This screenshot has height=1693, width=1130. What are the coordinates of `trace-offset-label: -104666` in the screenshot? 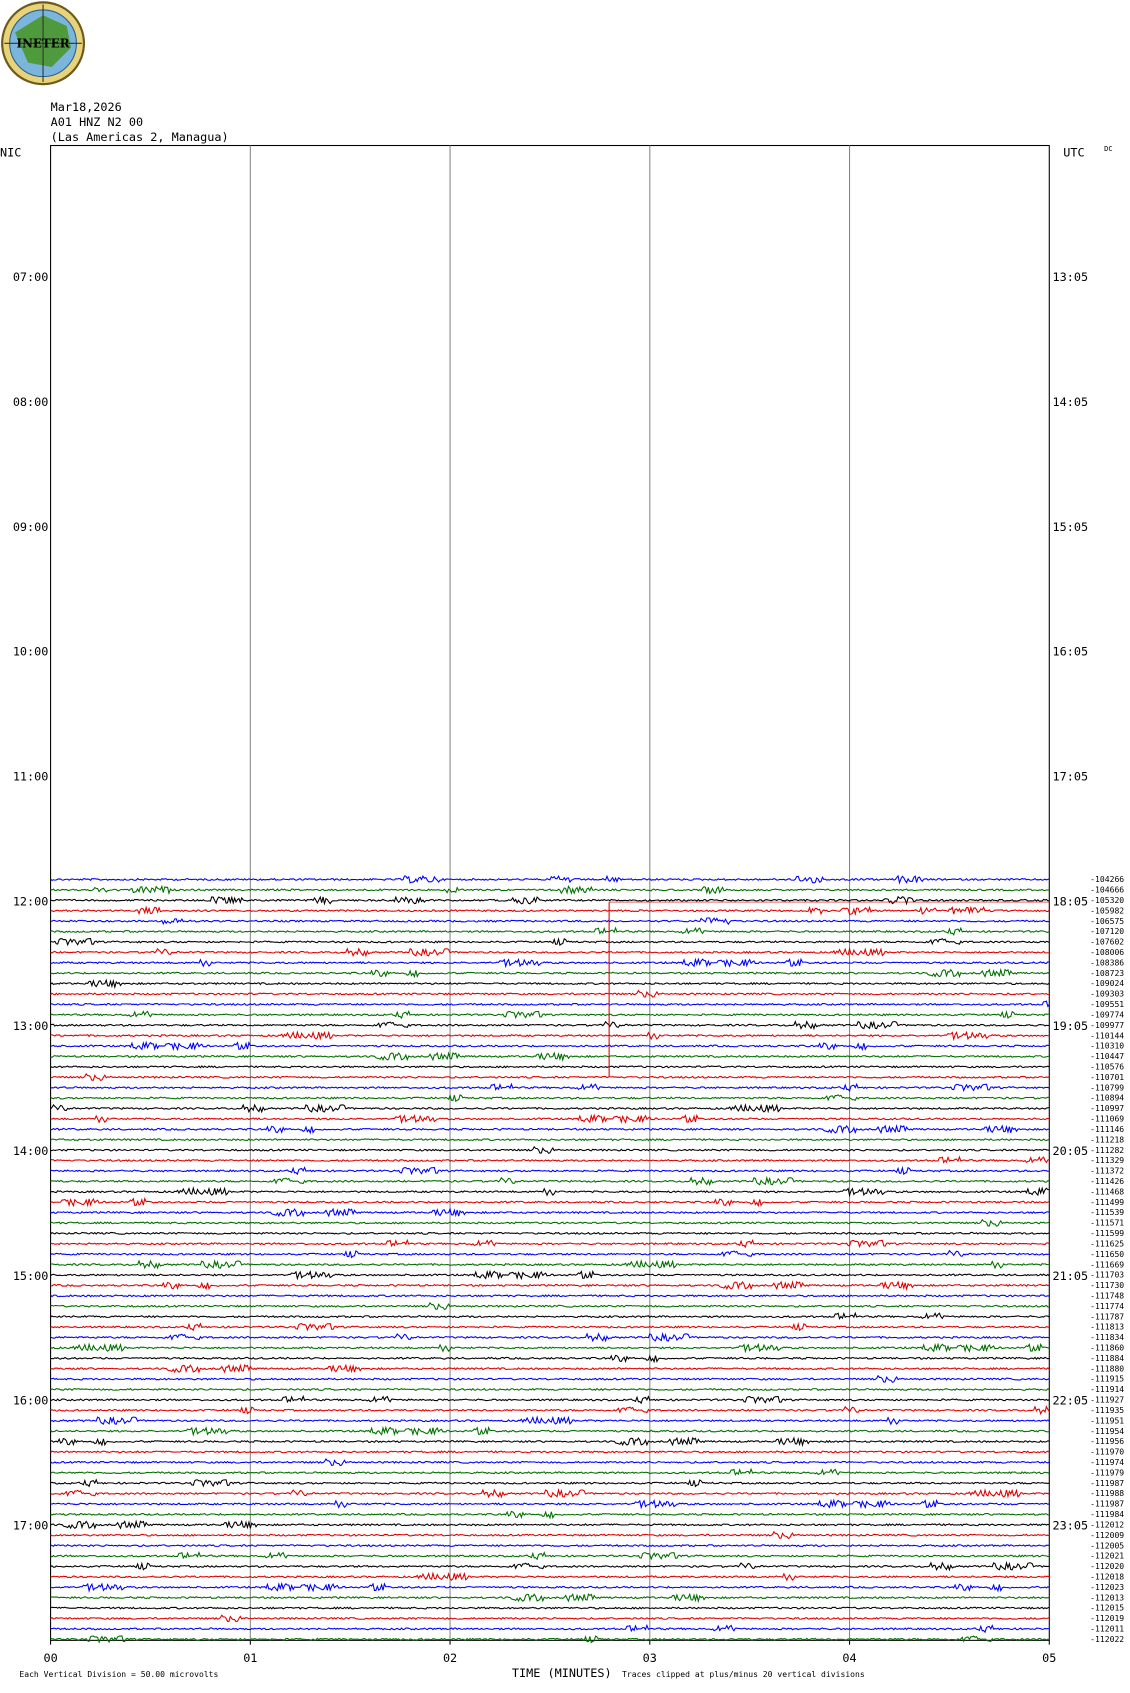 It's located at (1107, 890).